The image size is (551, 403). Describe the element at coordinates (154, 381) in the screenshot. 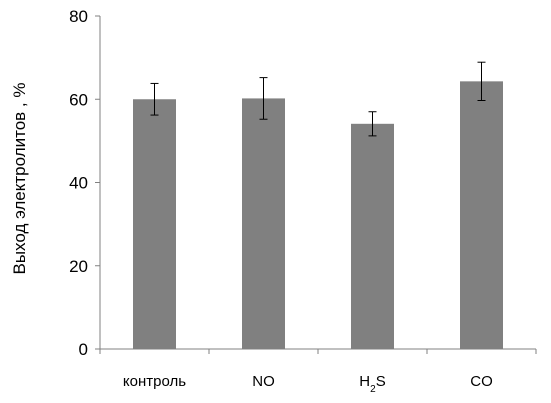

I see `x-tick-label: контроль` at that location.